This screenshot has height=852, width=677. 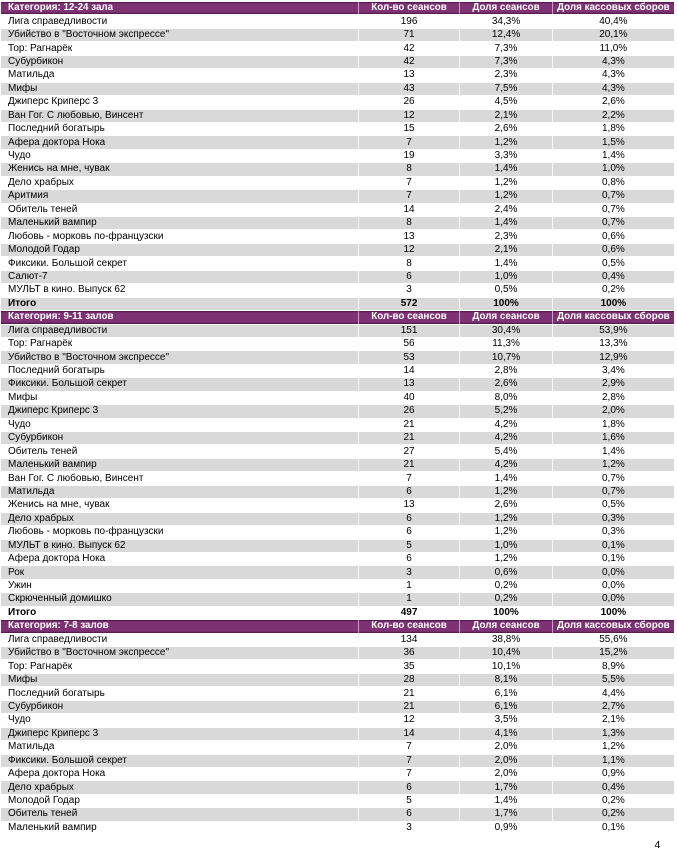 I want to click on sessions-share-cell: 0,9%, so click(x=505, y=828).